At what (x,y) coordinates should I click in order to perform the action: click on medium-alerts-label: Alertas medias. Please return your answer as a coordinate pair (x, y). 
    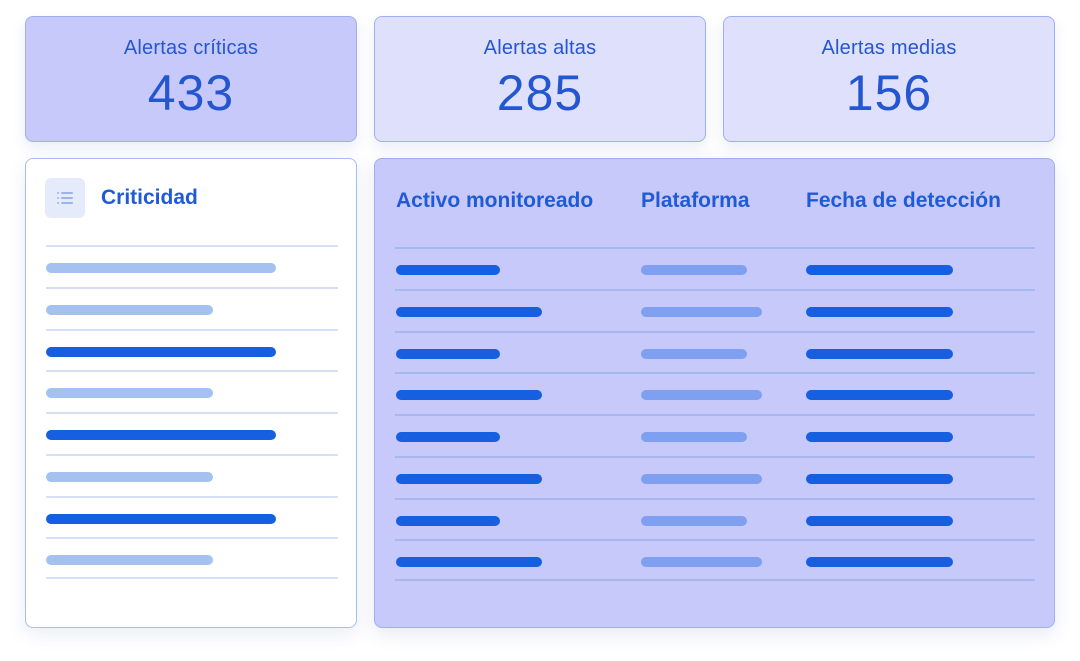
    Looking at the image, I should click on (889, 48).